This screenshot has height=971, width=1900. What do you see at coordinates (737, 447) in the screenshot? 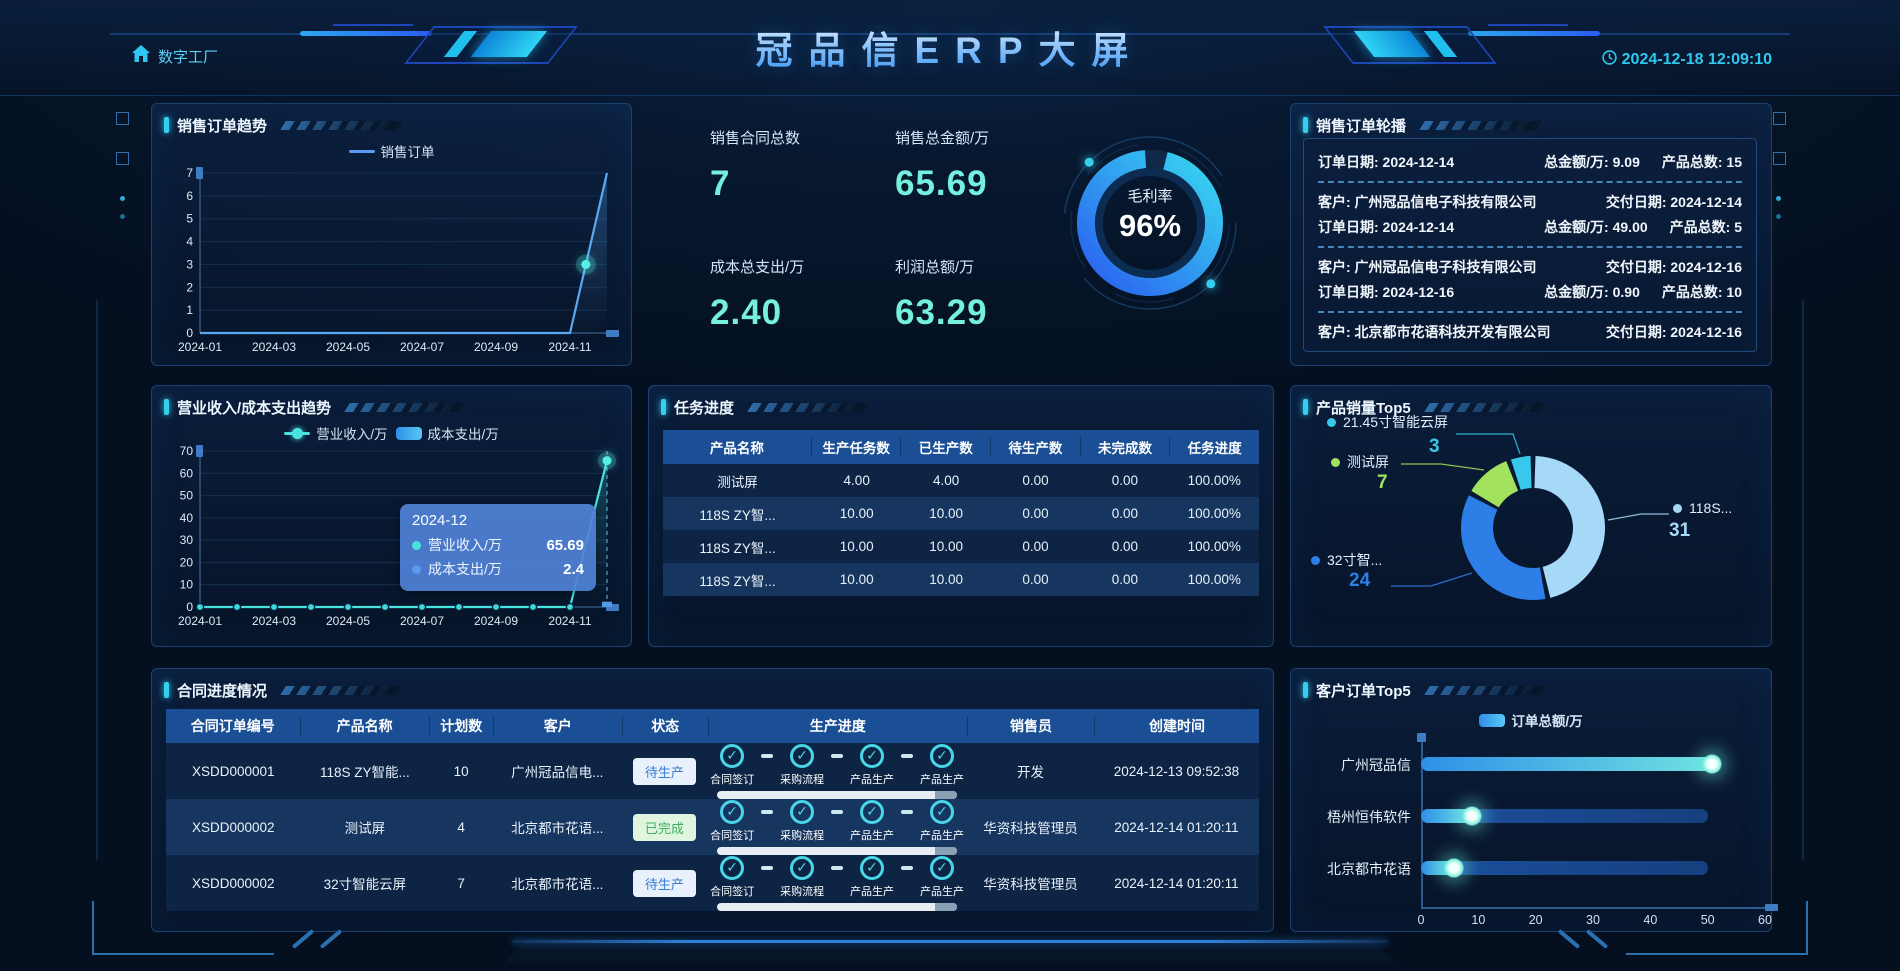
I see `column-header: 产品名称` at bounding box center [737, 447].